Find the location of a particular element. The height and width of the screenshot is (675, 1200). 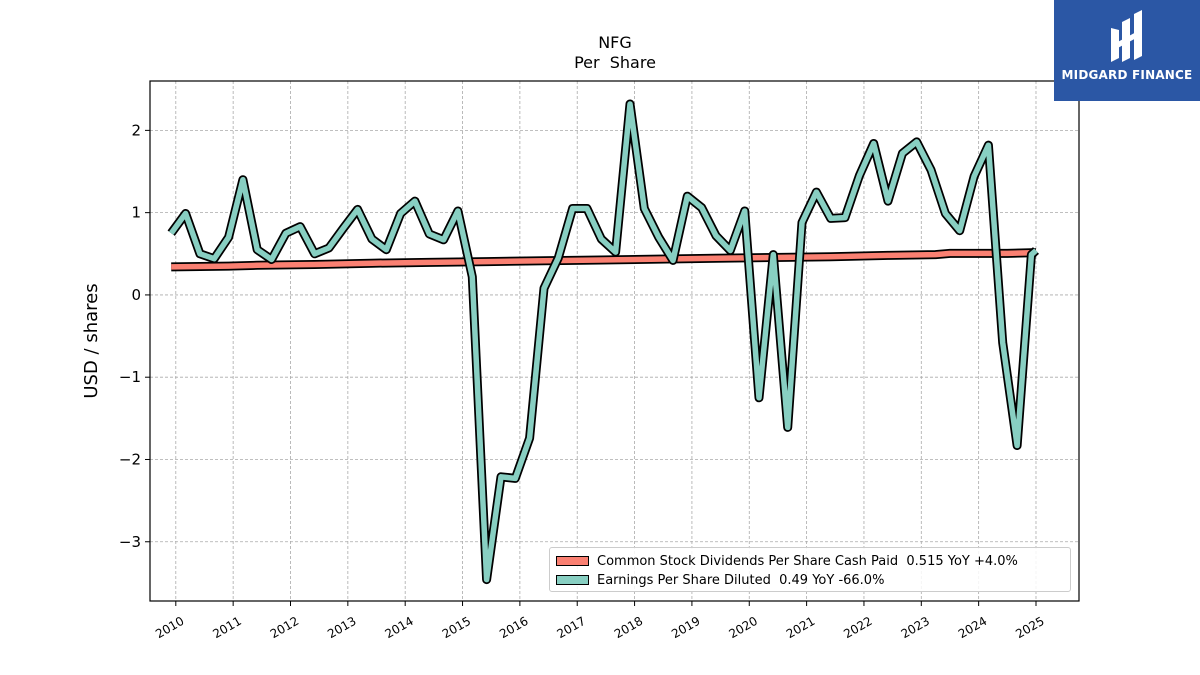

y-tick-label: 1 is located at coordinates (136, 213).